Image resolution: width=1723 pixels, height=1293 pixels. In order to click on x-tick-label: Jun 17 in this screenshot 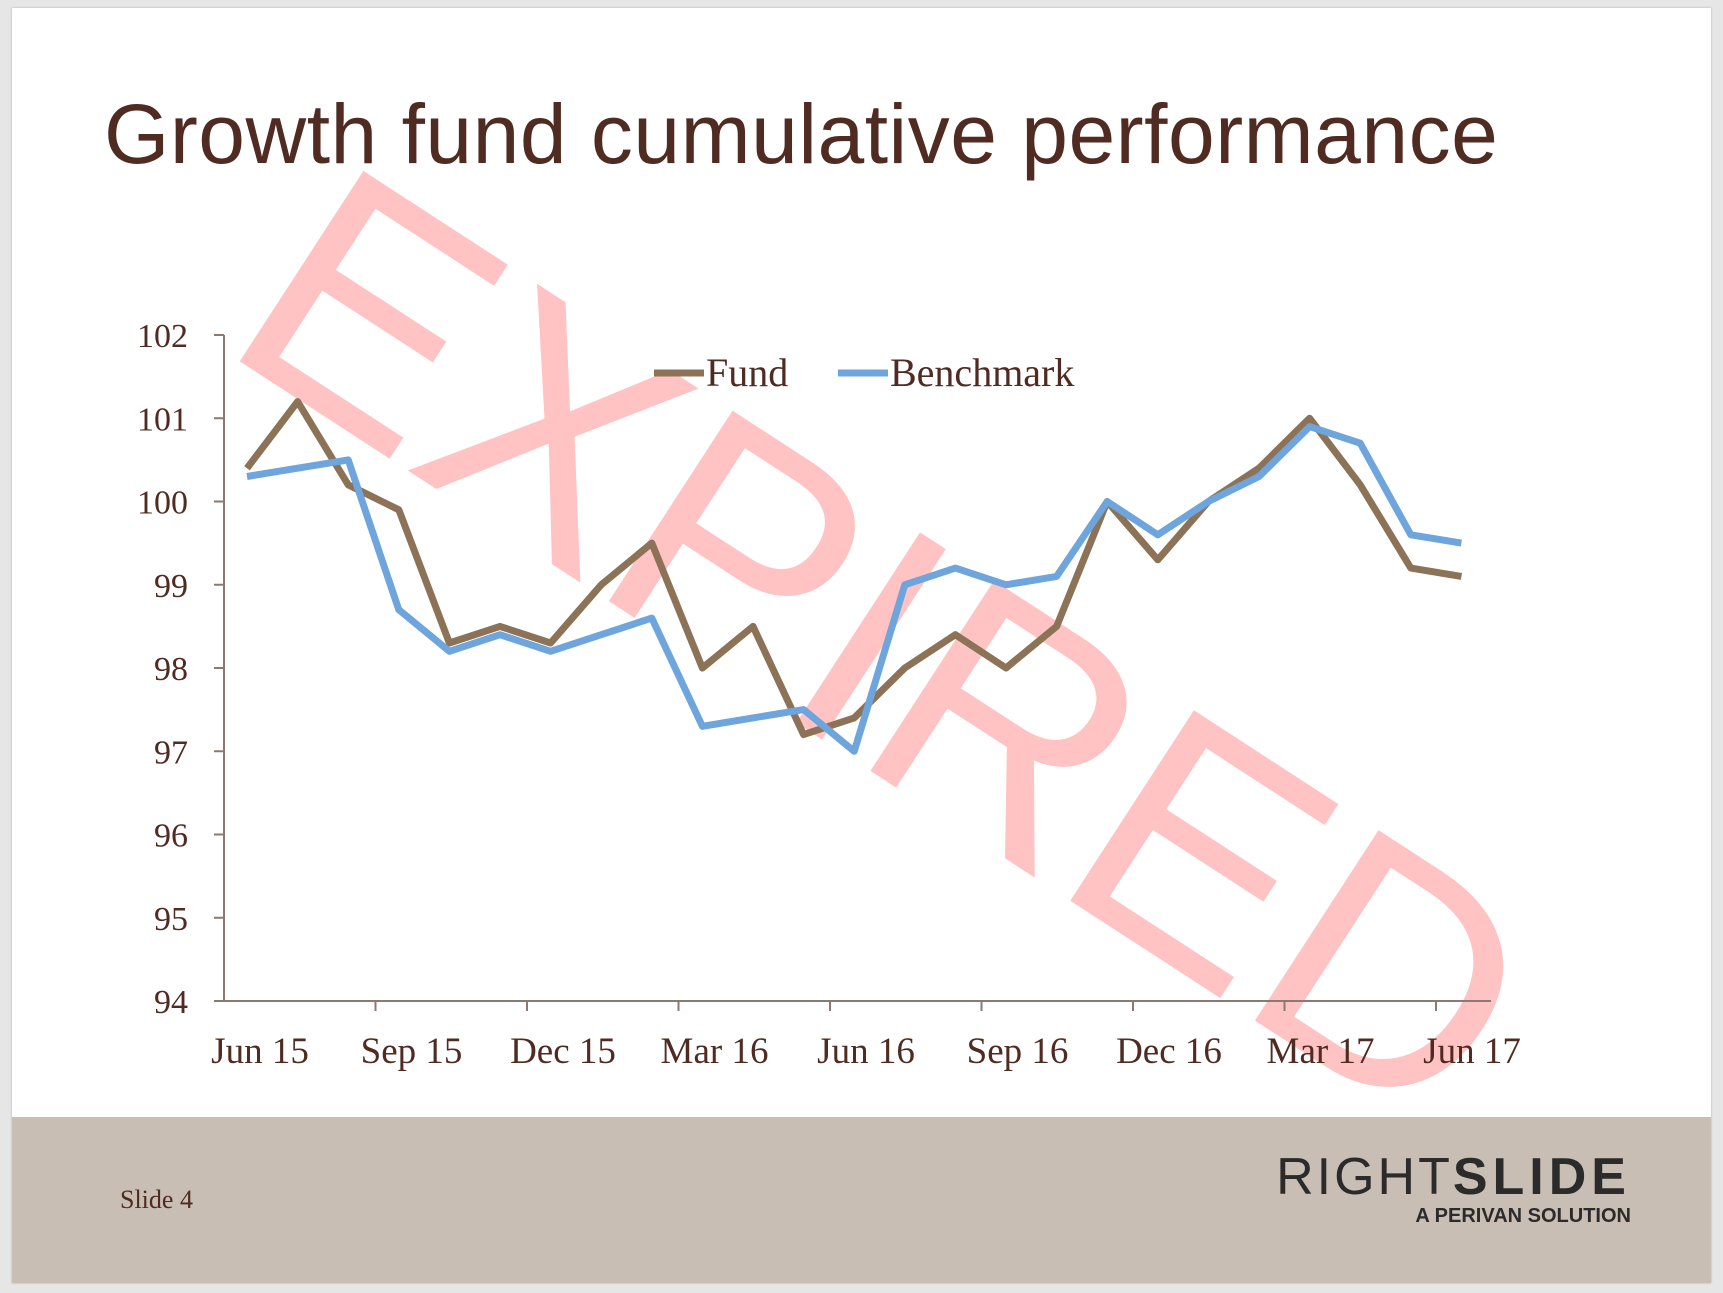, I will do `click(1472, 1051)`.